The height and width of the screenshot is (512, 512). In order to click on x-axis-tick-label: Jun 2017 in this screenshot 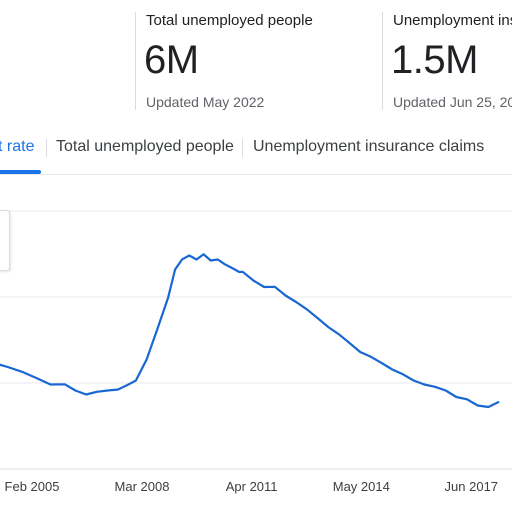, I will do `click(472, 486)`.